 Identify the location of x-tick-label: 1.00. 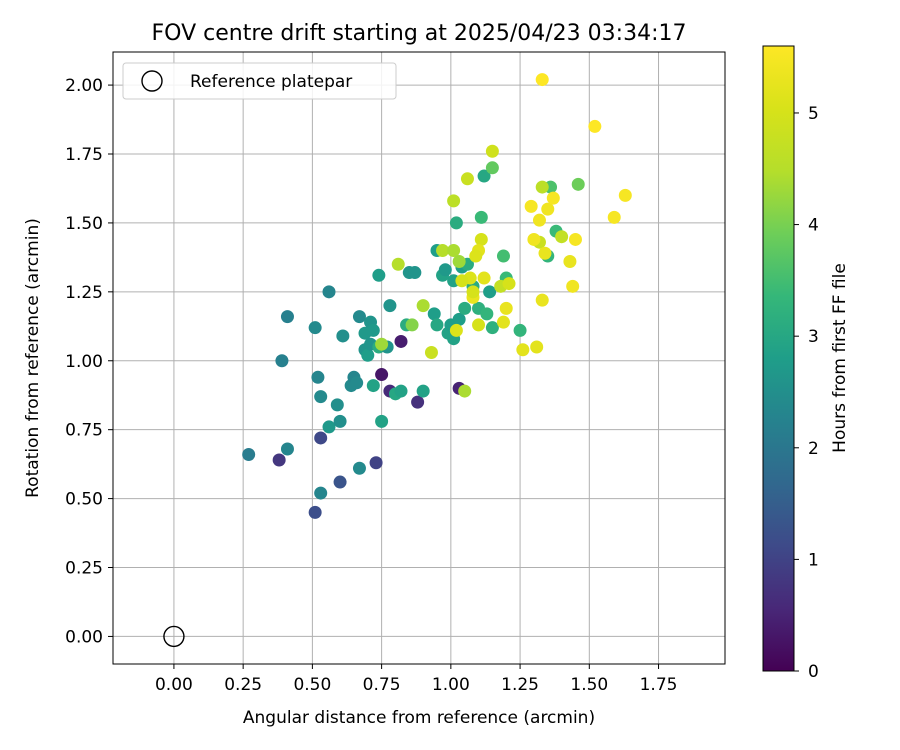
(451, 685).